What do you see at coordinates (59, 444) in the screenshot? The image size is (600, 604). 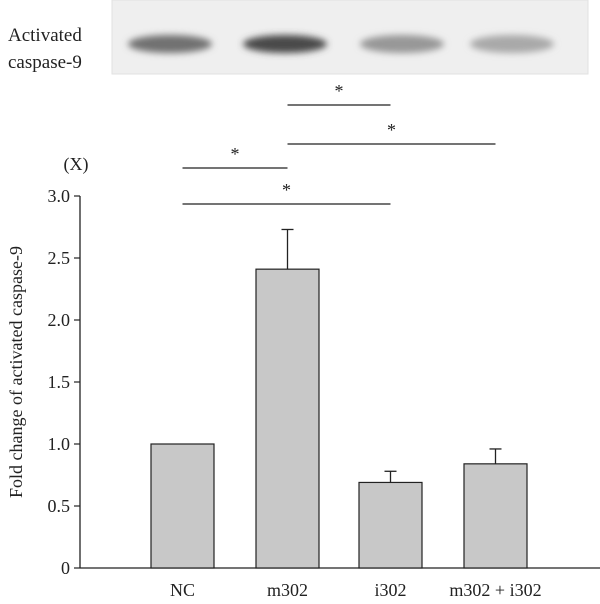 I see `y-tick-label: 1.0` at bounding box center [59, 444].